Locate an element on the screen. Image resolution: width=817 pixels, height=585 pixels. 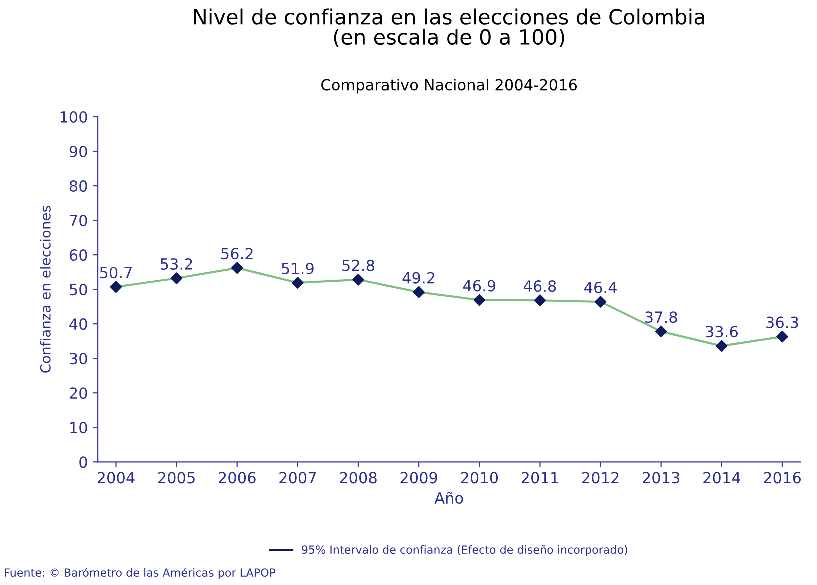
x-tick-label: 2009 is located at coordinates (419, 478).